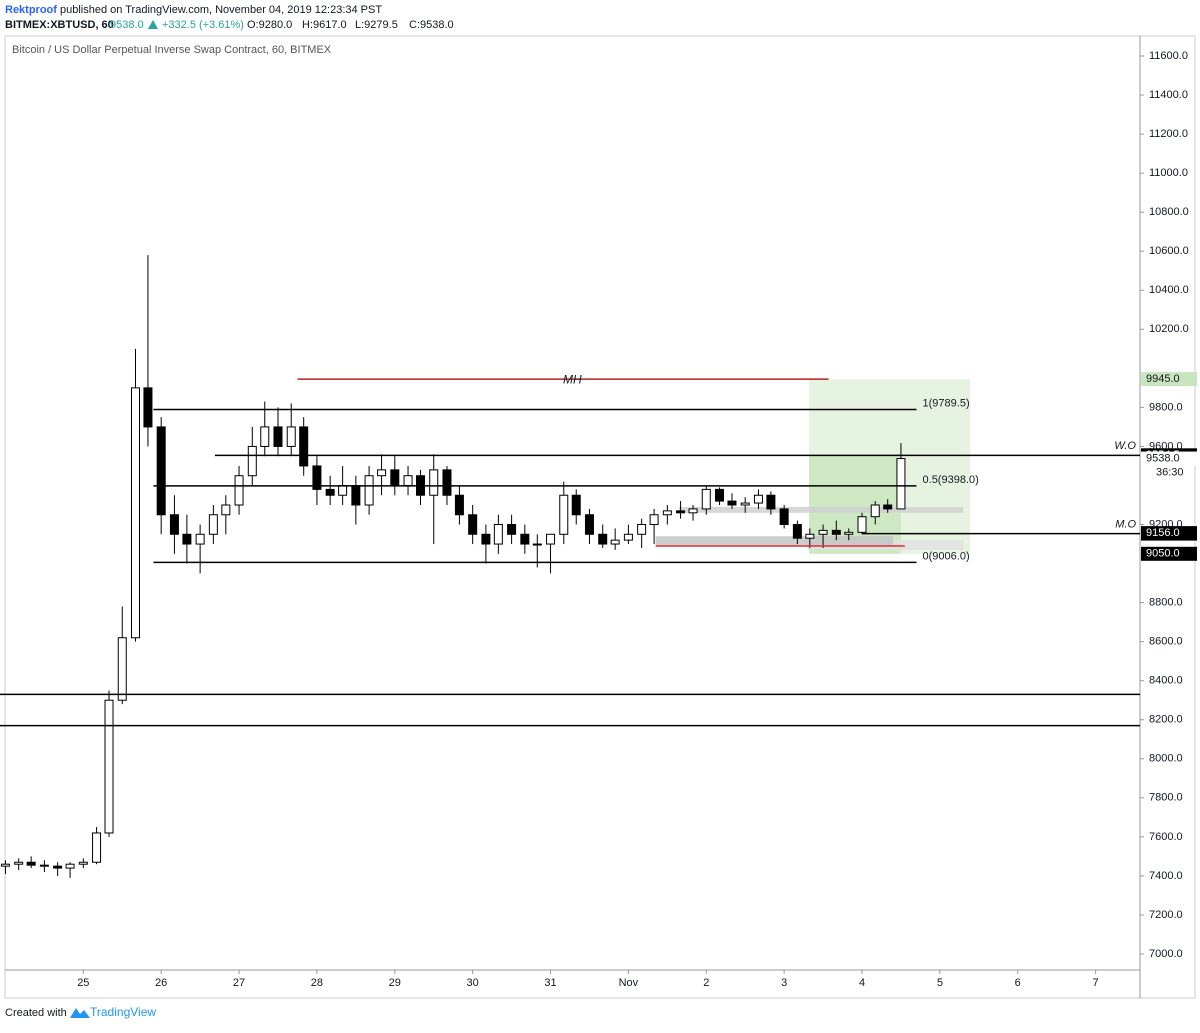  Describe the element at coordinates (395, 983) in the screenshot. I see `x-tick-label: 29` at that location.